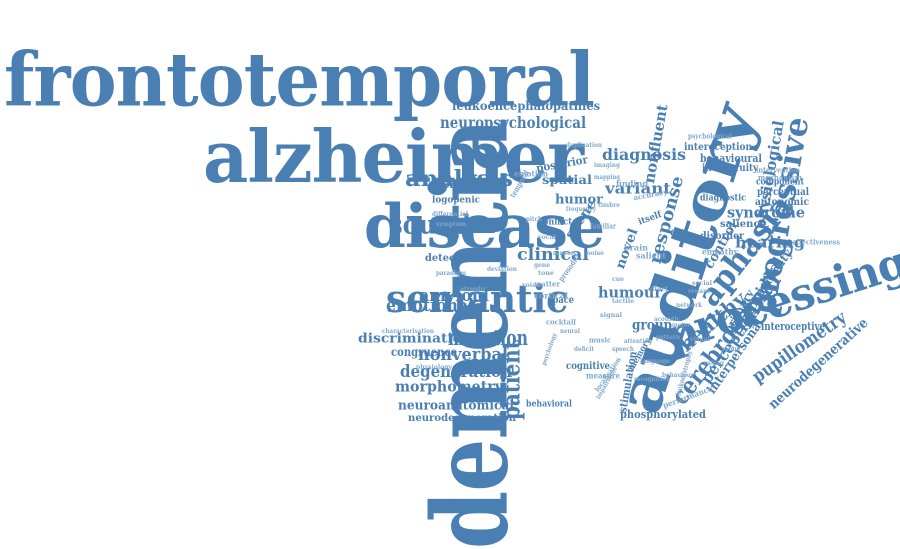 The image size is (900, 549). Describe the element at coordinates (488, 337) in the screenshot. I see `word-mutation: mutation` at that location.